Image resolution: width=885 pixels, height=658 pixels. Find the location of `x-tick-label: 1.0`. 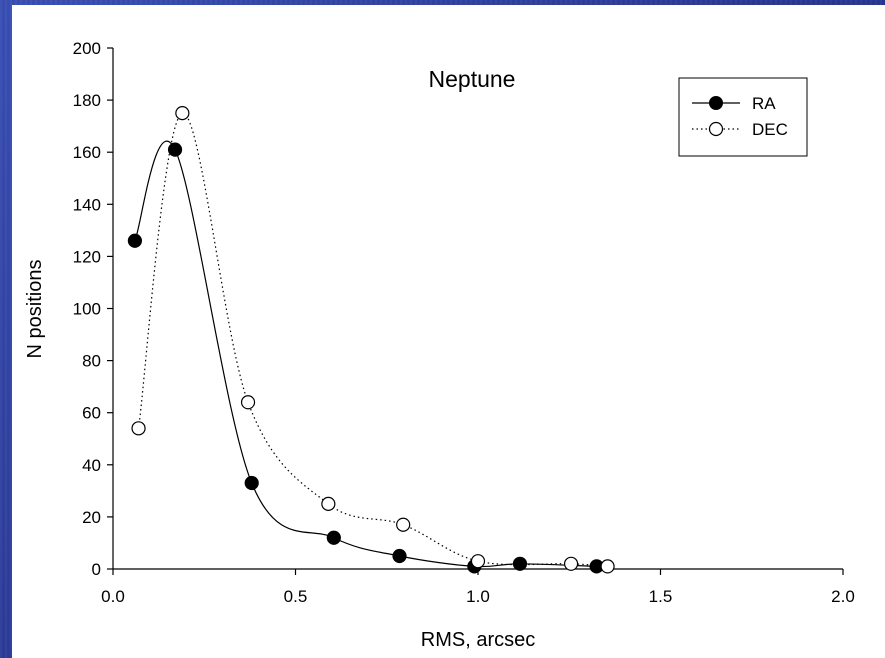

x-tick-label: 1.0 is located at coordinates (478, 596).